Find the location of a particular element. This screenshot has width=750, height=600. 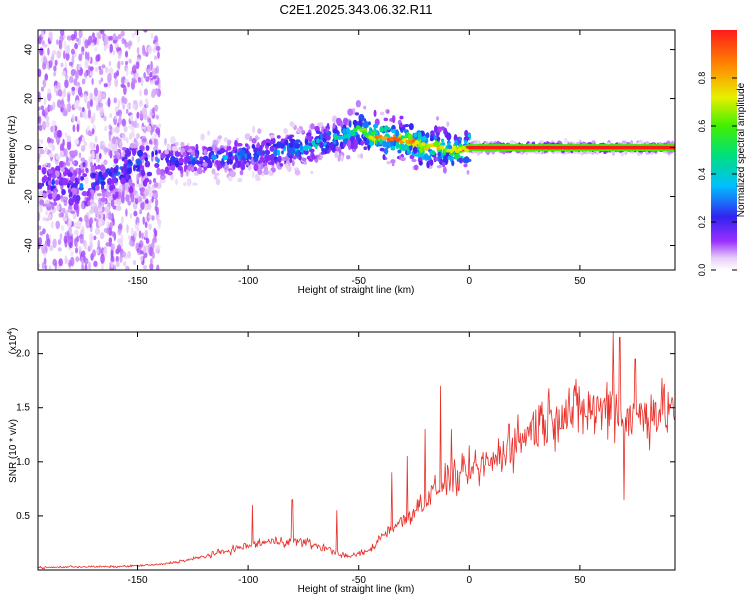

colorbar-tick-label: 0.2 is located at coordinates (702, 222).